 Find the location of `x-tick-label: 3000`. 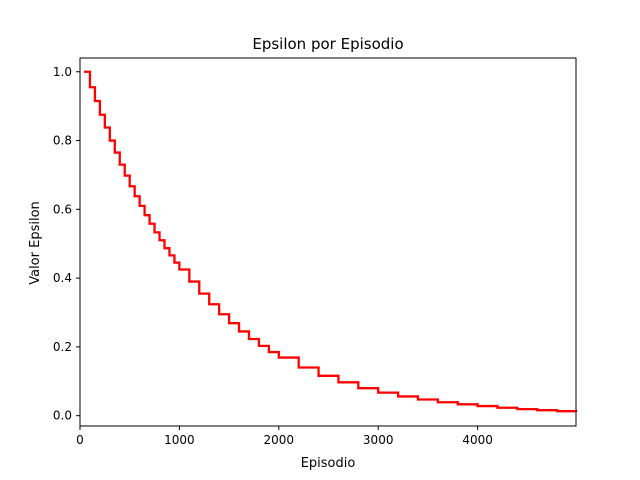

x-tick-label: 3000 is located at coordinates (378, 440).